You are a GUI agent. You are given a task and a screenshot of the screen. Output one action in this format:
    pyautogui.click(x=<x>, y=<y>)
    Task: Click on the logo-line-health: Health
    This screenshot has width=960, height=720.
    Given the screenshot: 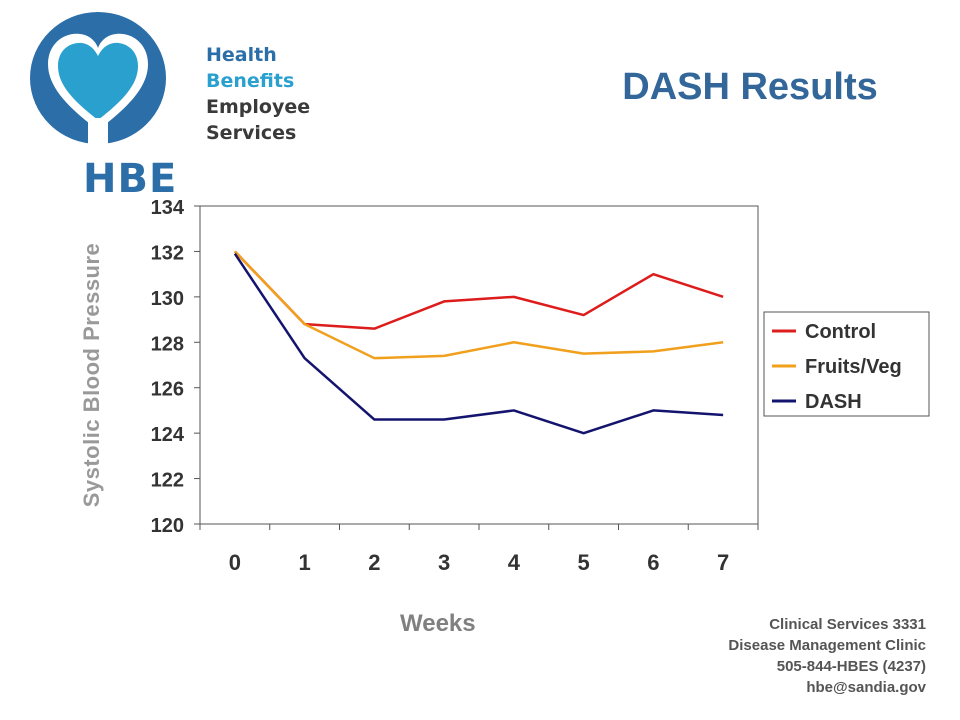 What is the action you would take?
    pyautogui.click(x=241, y=55)
    